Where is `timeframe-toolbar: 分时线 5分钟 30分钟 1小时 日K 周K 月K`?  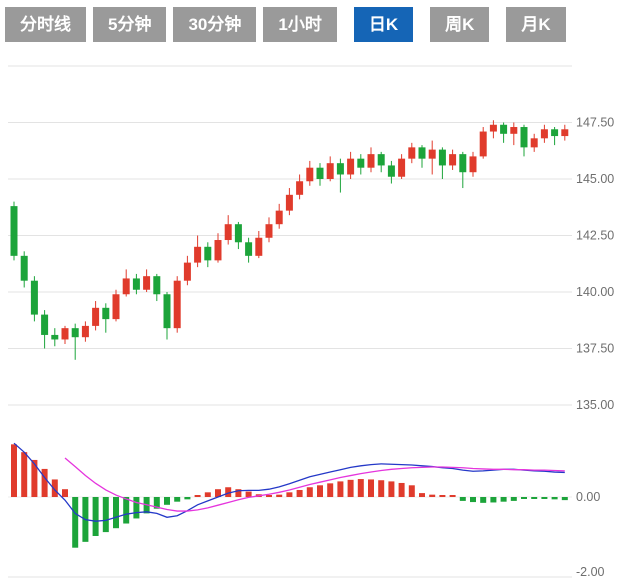
timeframe-toolbar: 分时线 5分钟 30分钟 1小时 日K 周K 月K is located at coordinates (285, 24).